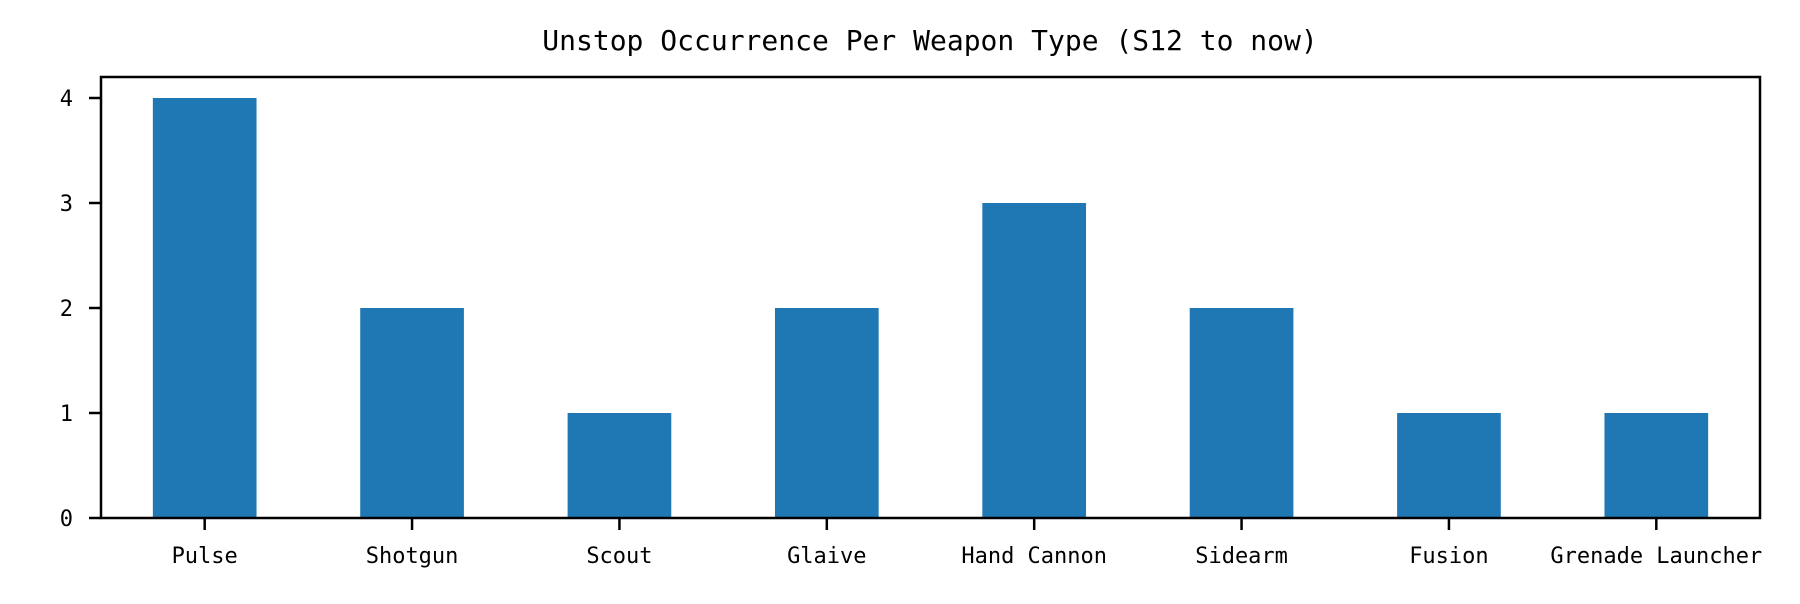 The image size is (1800, 604). I want to click on x-tick-label: Fusion, so click(1448, 556).